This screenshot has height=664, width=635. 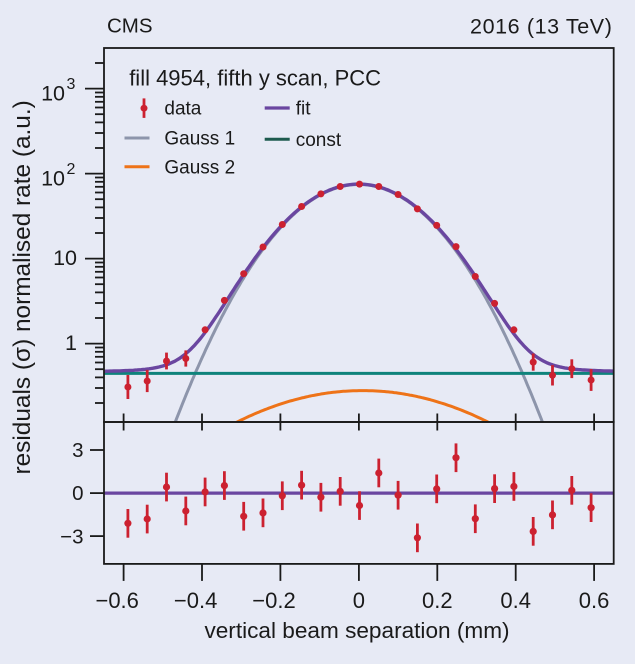 I want to click on svg-text: 0.4, so click(x=515, y=600).